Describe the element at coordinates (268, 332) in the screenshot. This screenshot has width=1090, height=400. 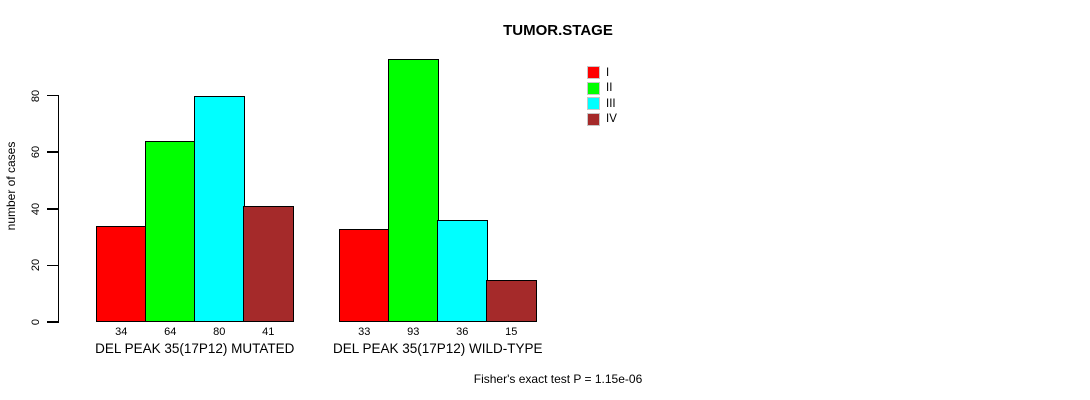
I see `bar-value-label: 41` at that location.